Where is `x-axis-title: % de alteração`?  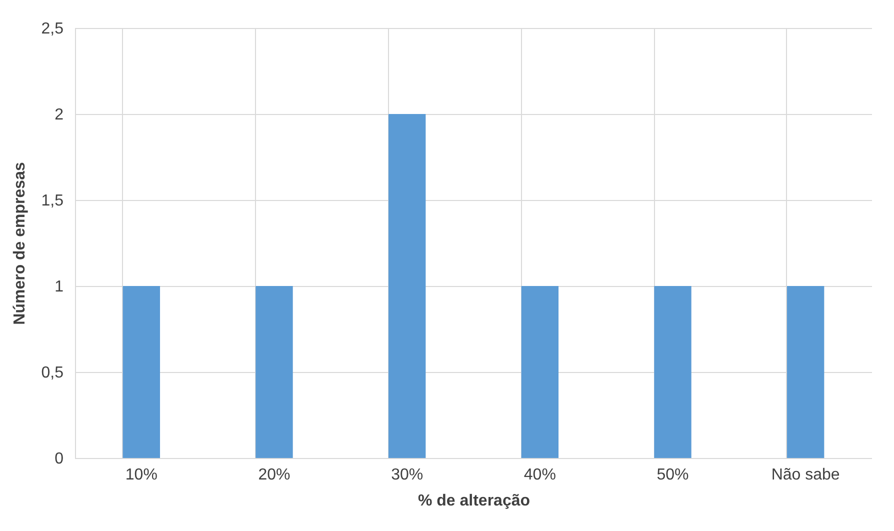 x-axis-title: % de alteração is located at coordinates (474, 501).